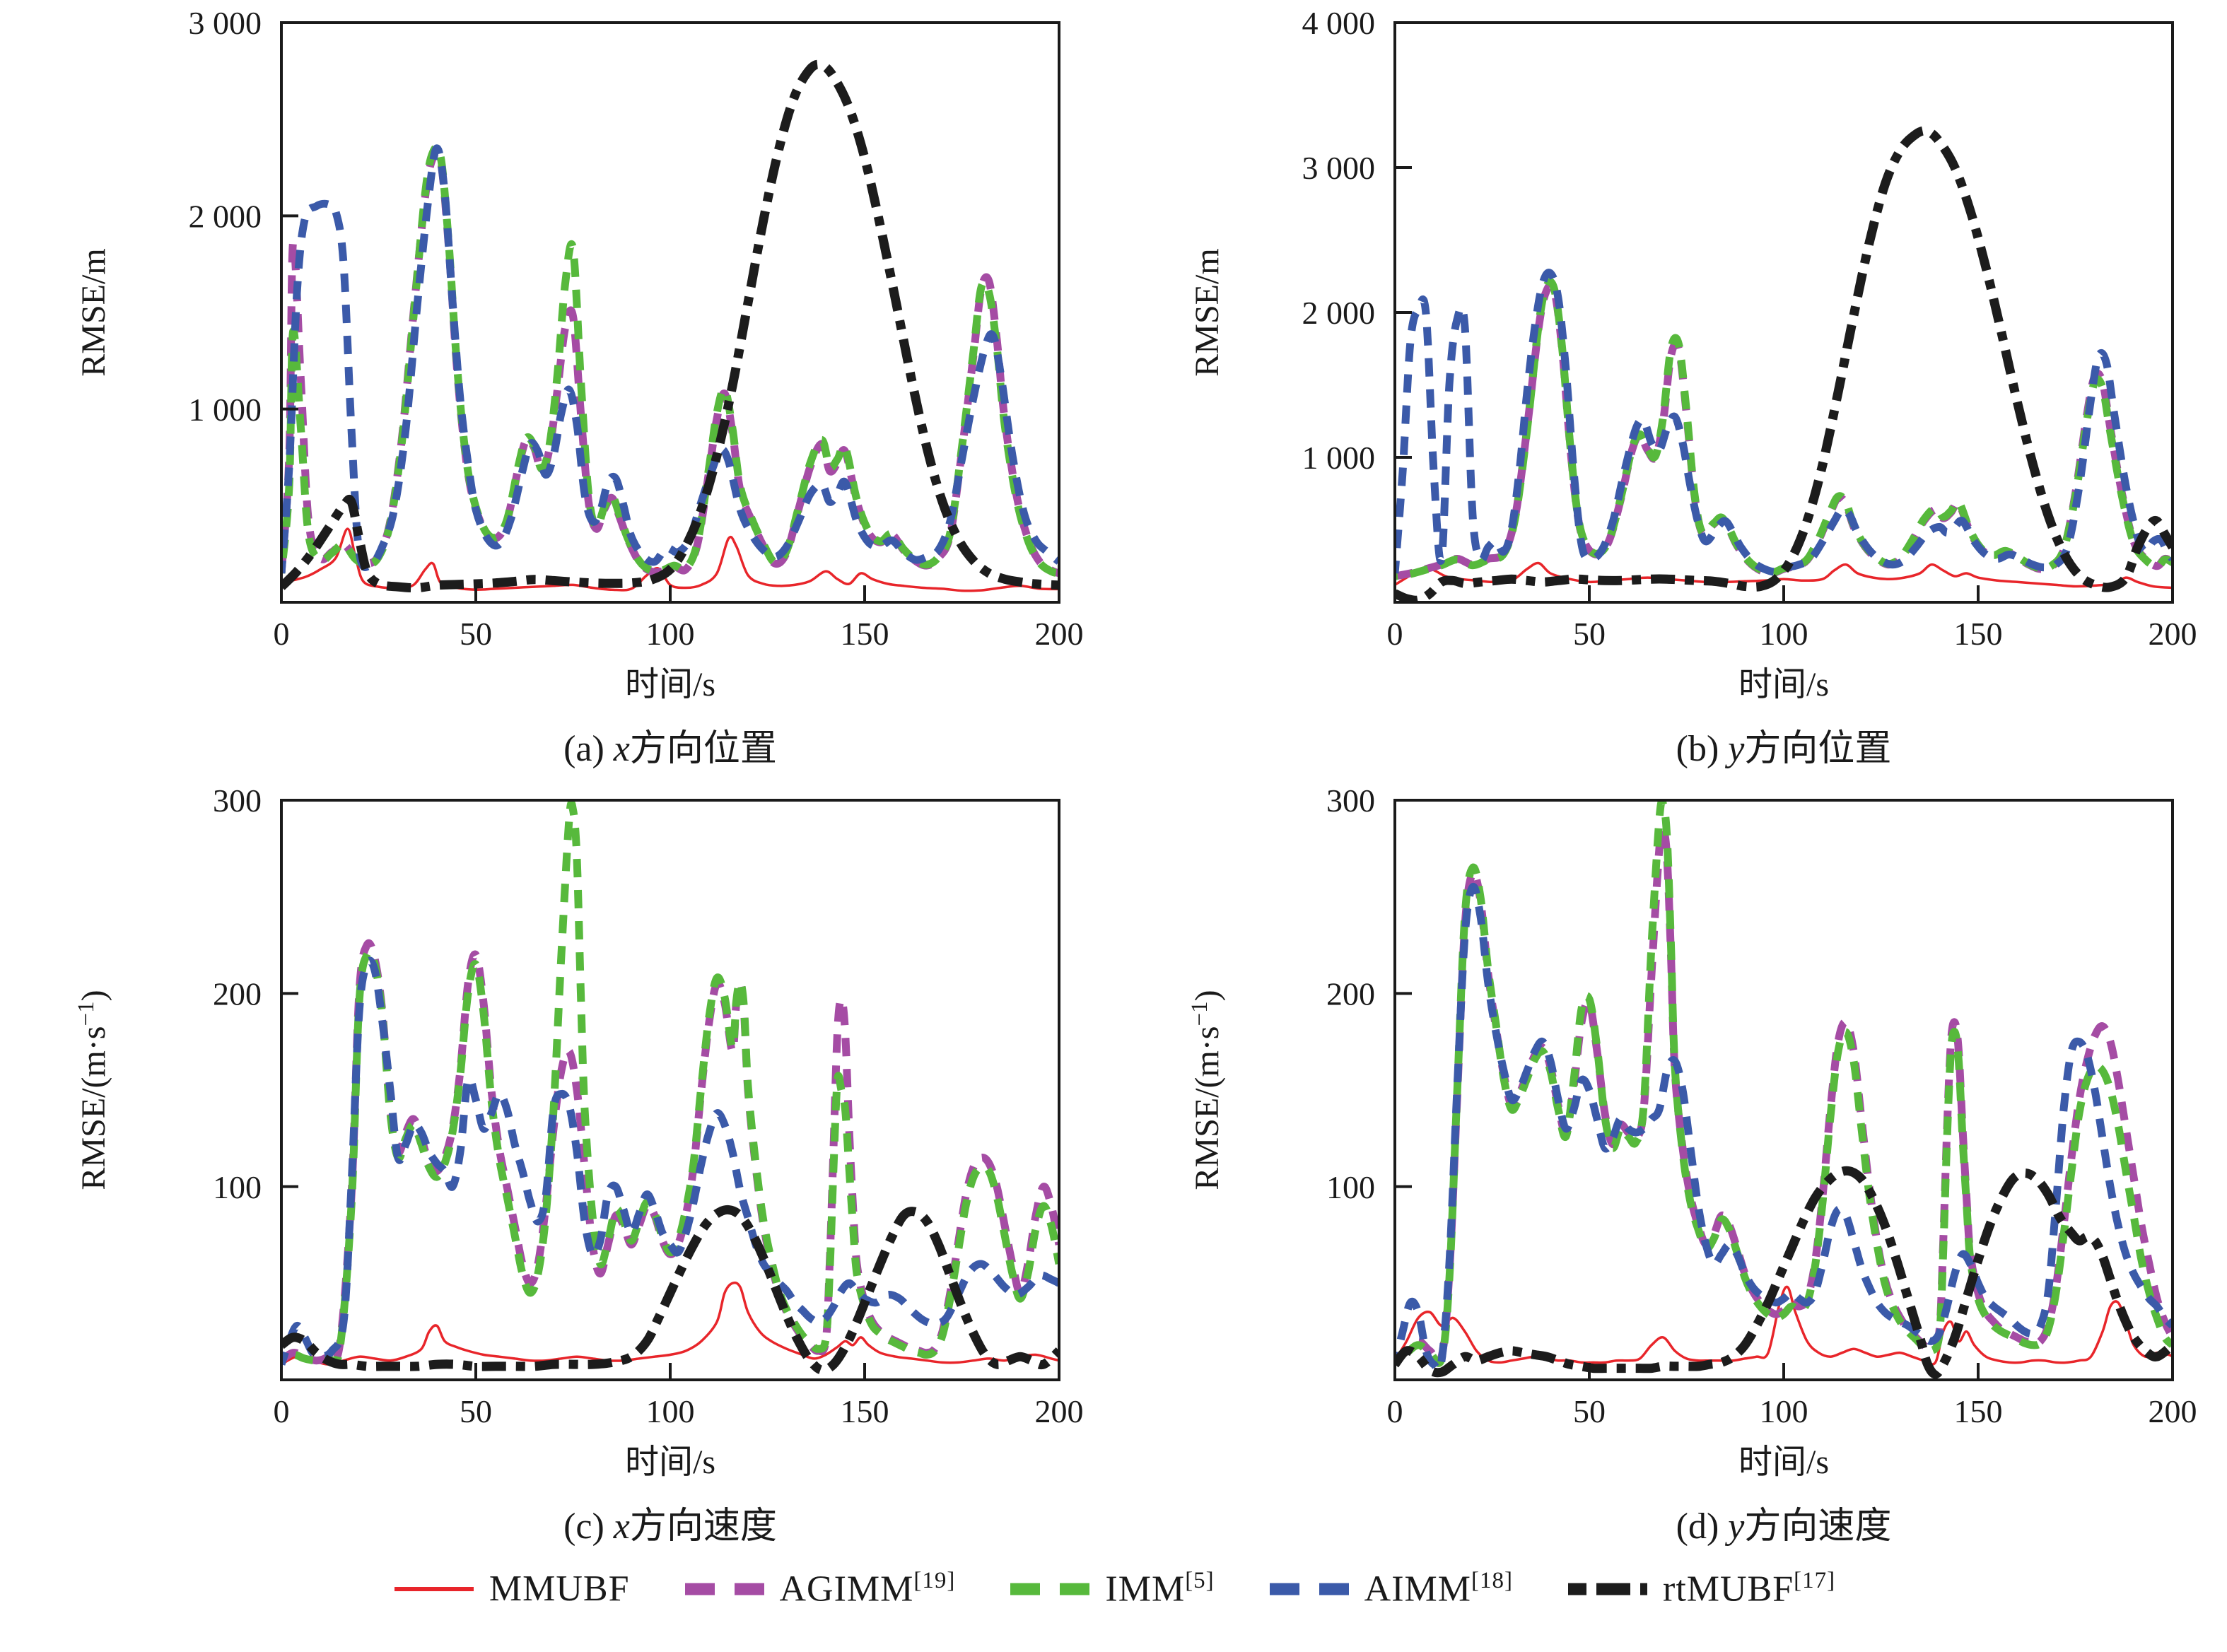 The width and height of the screenshot is (2227, 1652). I want to click on caption-c: (c) x方向速度, so click(670, 1527).